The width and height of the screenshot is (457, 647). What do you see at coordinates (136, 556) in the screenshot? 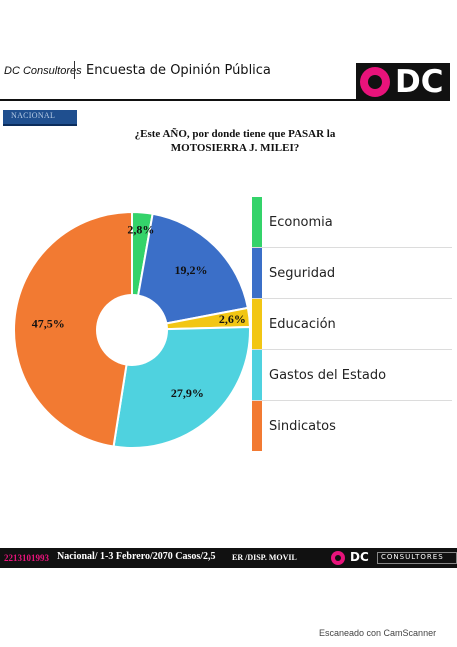
I see `footer-fieldwork: Nacional/ 1-3 Febrero/2070 Casos/2,5` at bounding box center [136, 556].